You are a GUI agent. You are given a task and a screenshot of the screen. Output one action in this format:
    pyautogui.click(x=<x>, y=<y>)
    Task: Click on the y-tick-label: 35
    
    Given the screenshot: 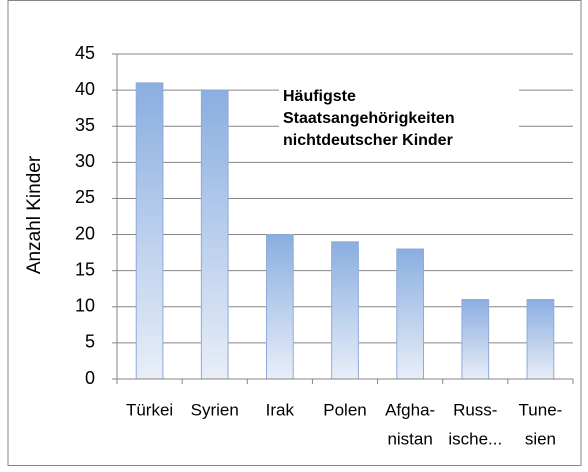 What is the action you would take?
    pyautogui.click(x=85, y=125)
    